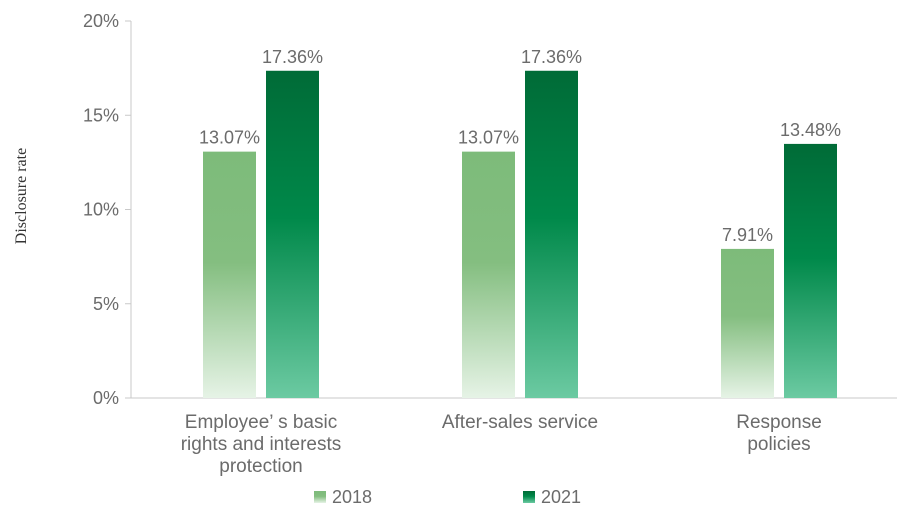 This screenshot has height=510, width=897. What do you see at coordinates (21, 196) in the screenshot?
I see `y-axis-title: Disclosure rate` at bounding box center [21, 196].